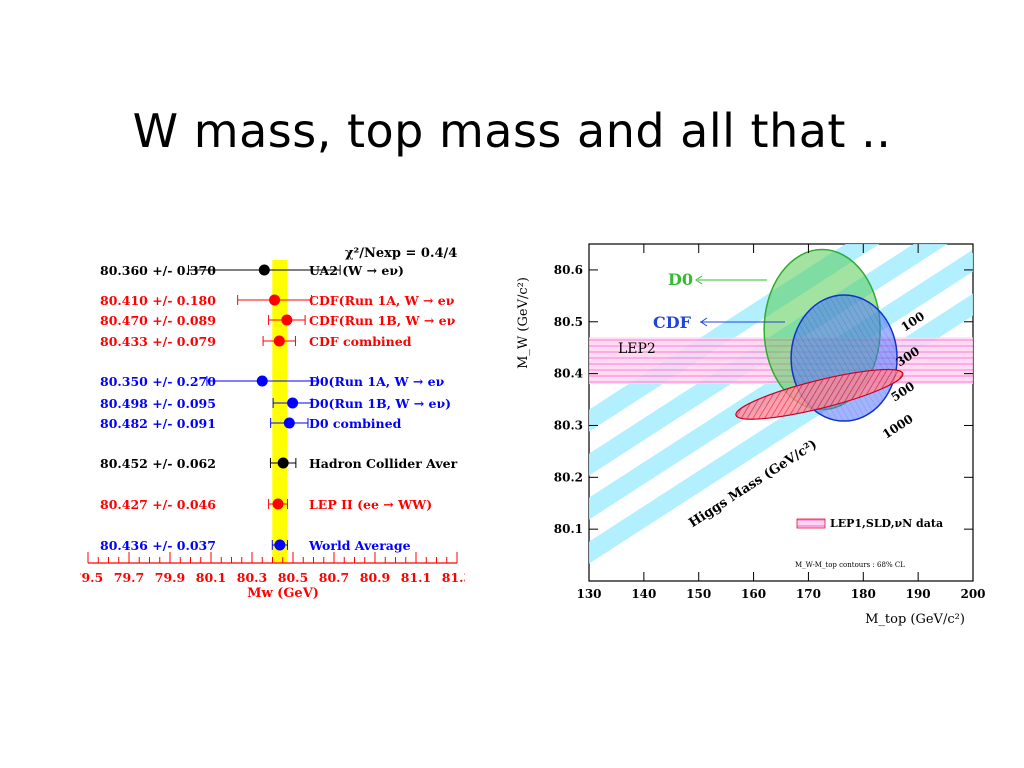 This screenshot has height=768, width=1024. Describe the element at coordinates (568, 322) in the screenshot. I see `y-tick-label: 80.5` at that location.